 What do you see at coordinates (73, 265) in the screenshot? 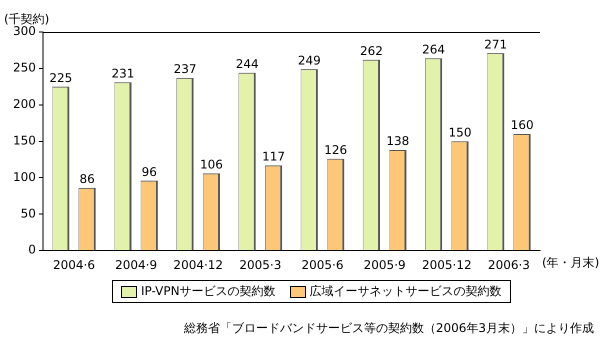
I see `x-tick-label: 2004·6` at bounding box center [73, 265].